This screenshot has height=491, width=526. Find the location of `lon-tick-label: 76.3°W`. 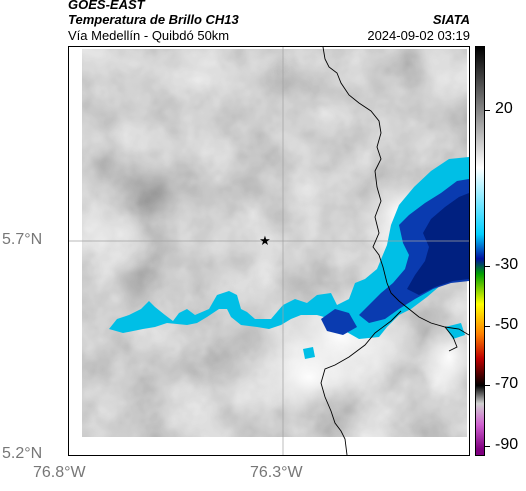

lon-tick-label: 76.3°W is located at coordinates (276, 472).